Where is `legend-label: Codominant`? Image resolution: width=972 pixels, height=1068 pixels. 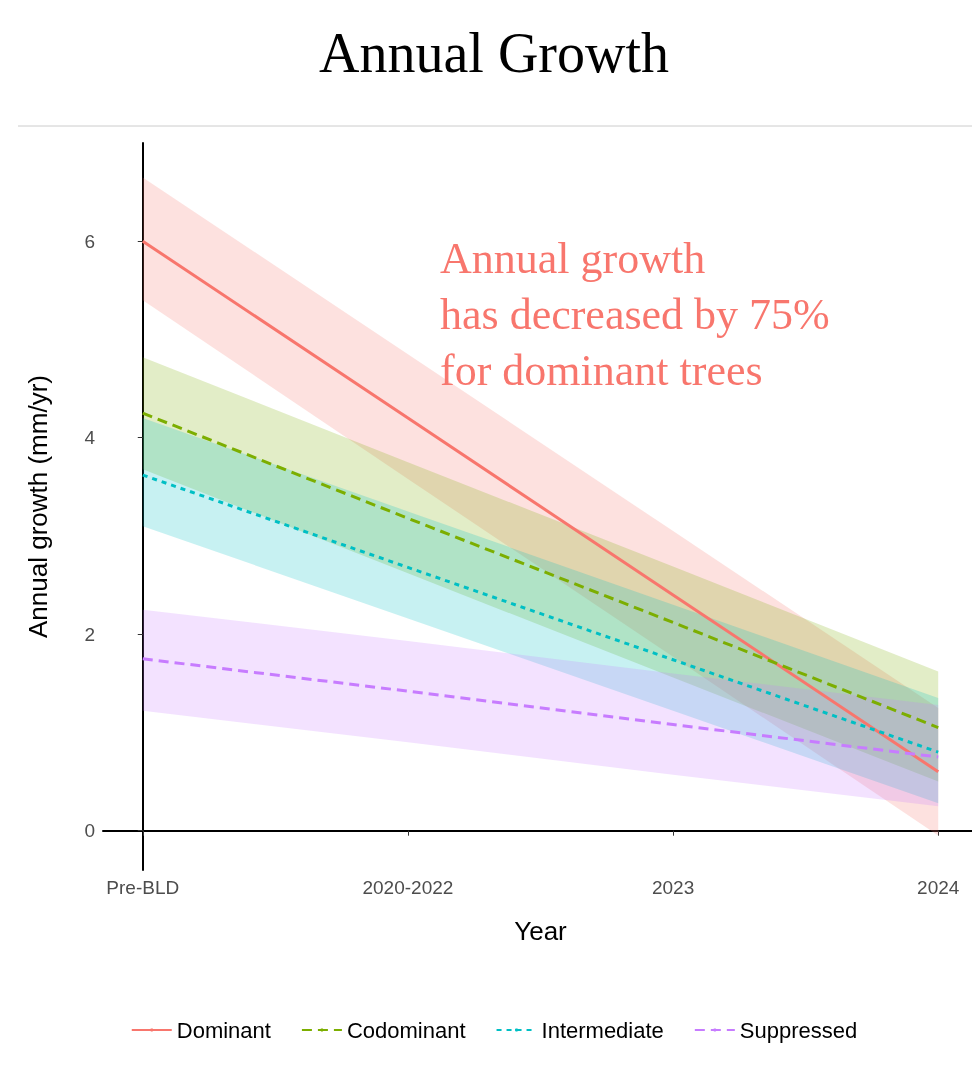 legend-label: Codominant is located at coordinates (406, 1030).